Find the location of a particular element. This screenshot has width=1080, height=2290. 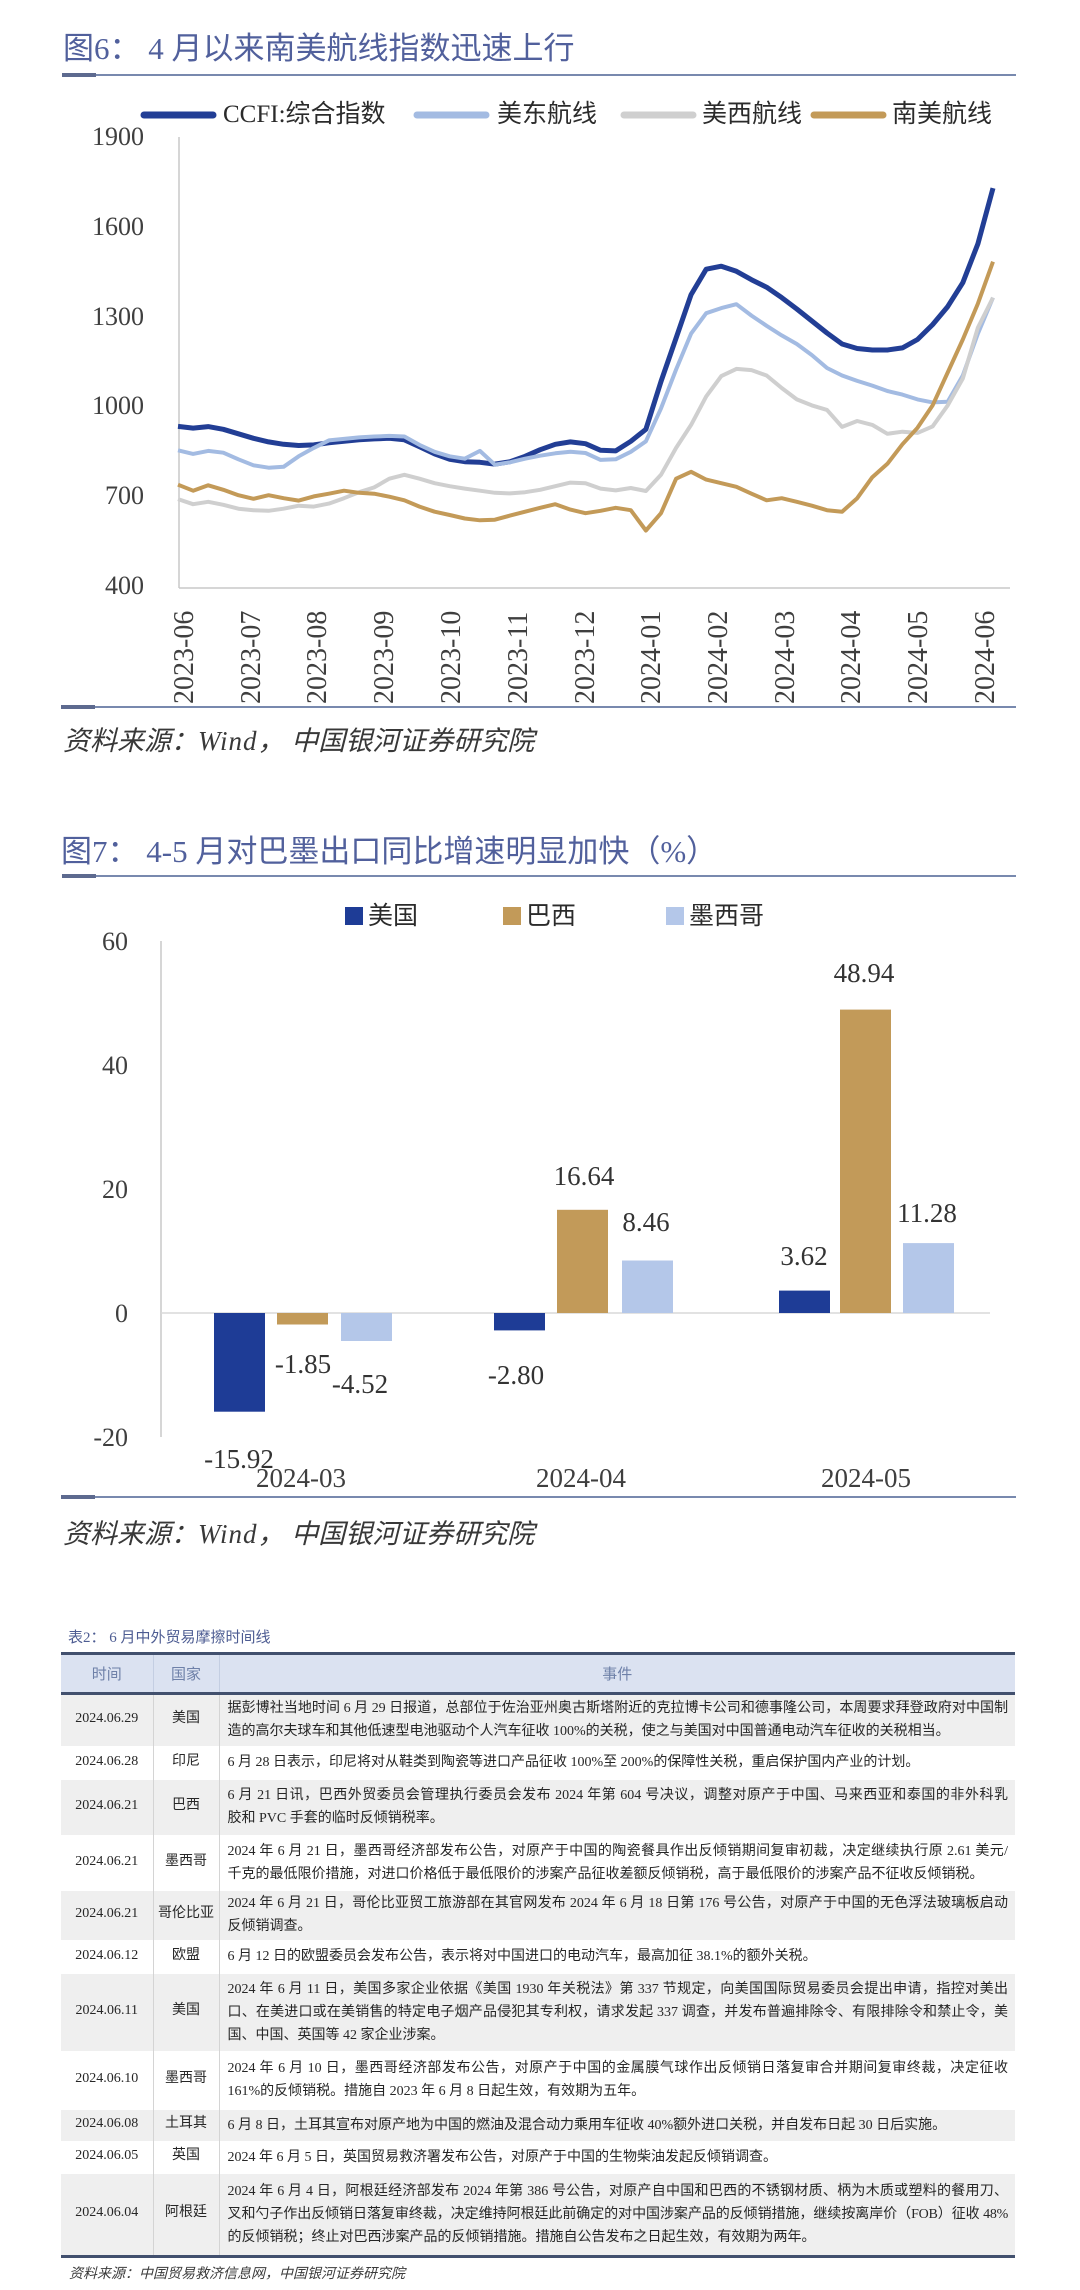

svg-text: 20 is located at coordinates (115, 1189).